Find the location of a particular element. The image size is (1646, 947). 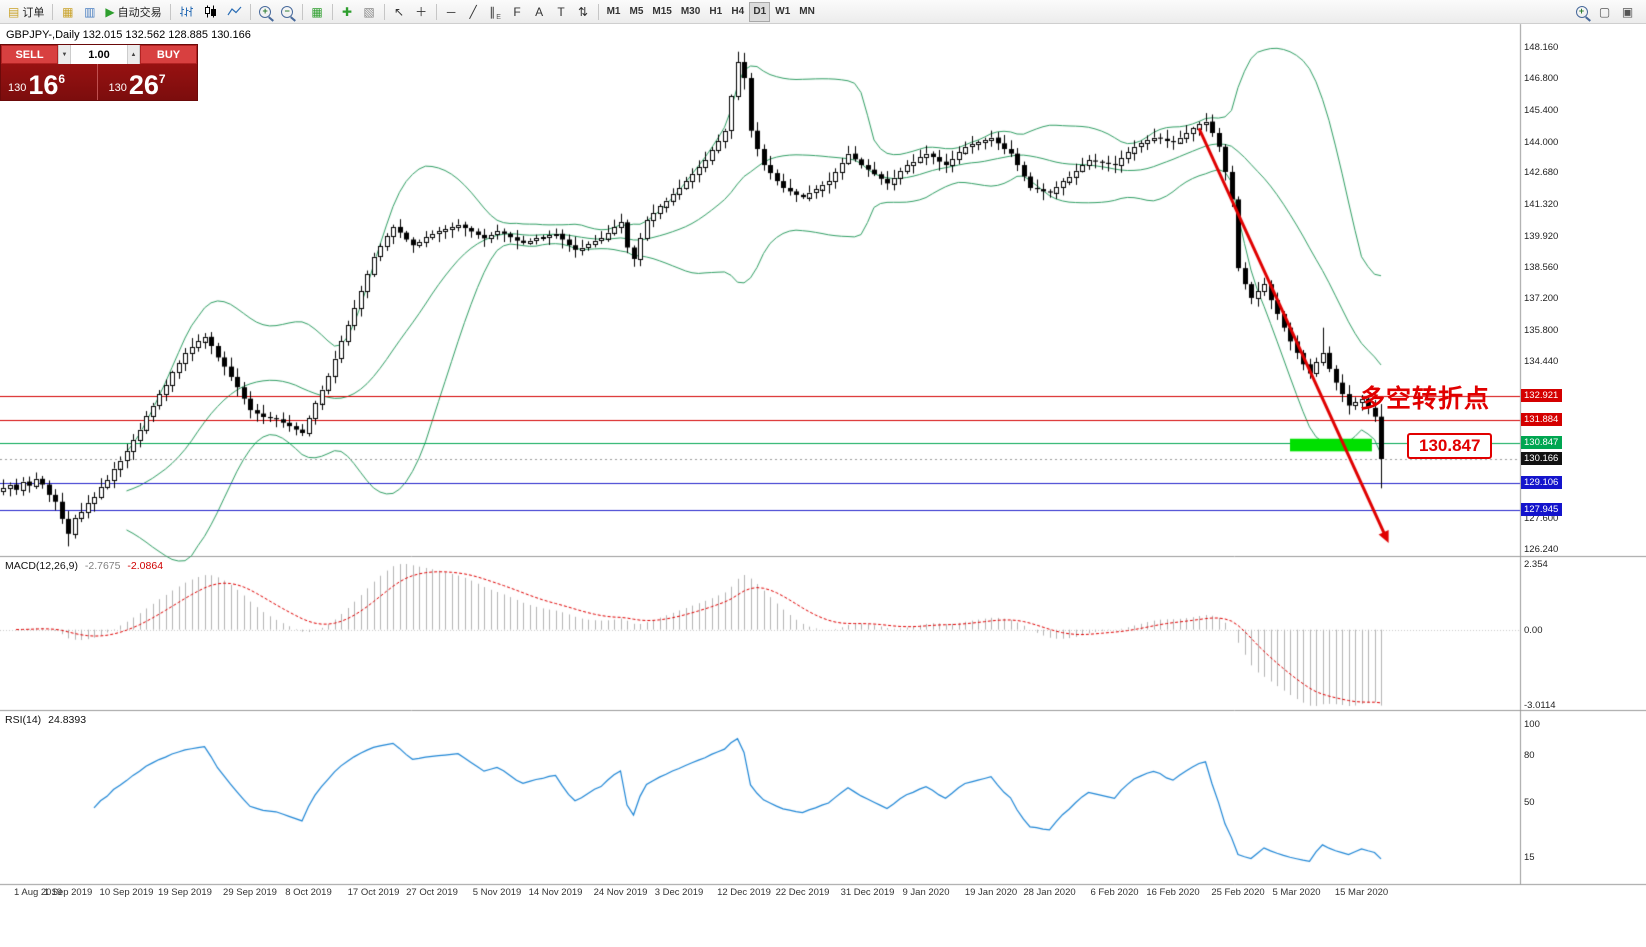

tf-mn-button: MN is located at coordinates (807, 12).